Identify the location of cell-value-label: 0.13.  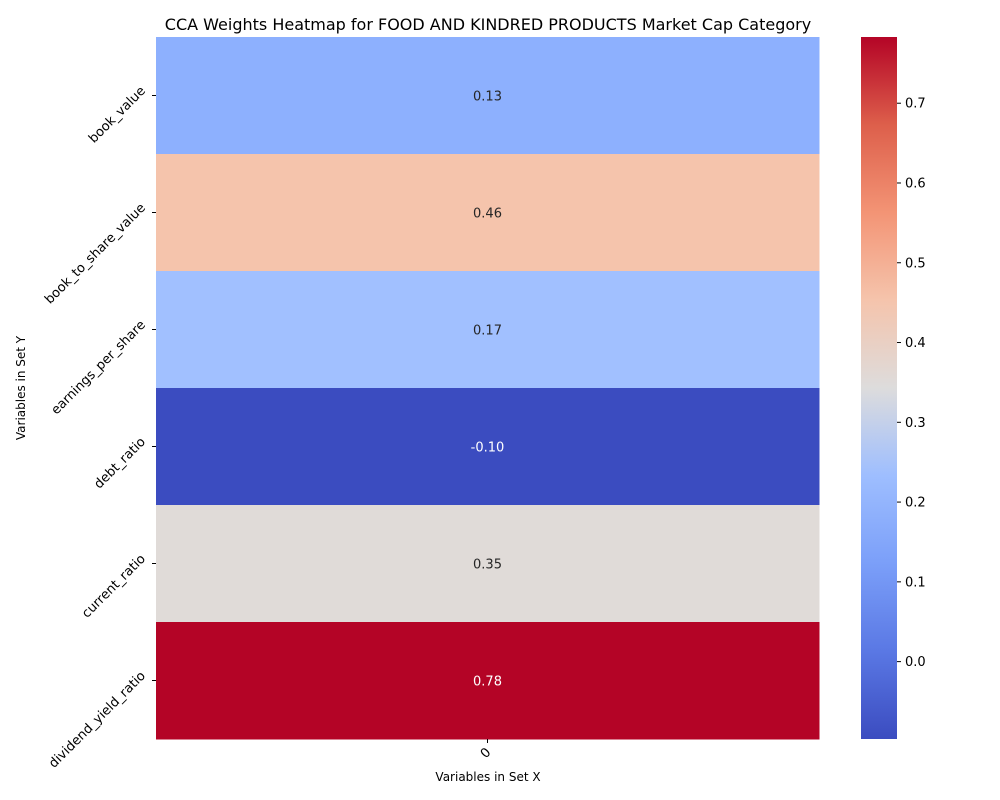
(487, 97).